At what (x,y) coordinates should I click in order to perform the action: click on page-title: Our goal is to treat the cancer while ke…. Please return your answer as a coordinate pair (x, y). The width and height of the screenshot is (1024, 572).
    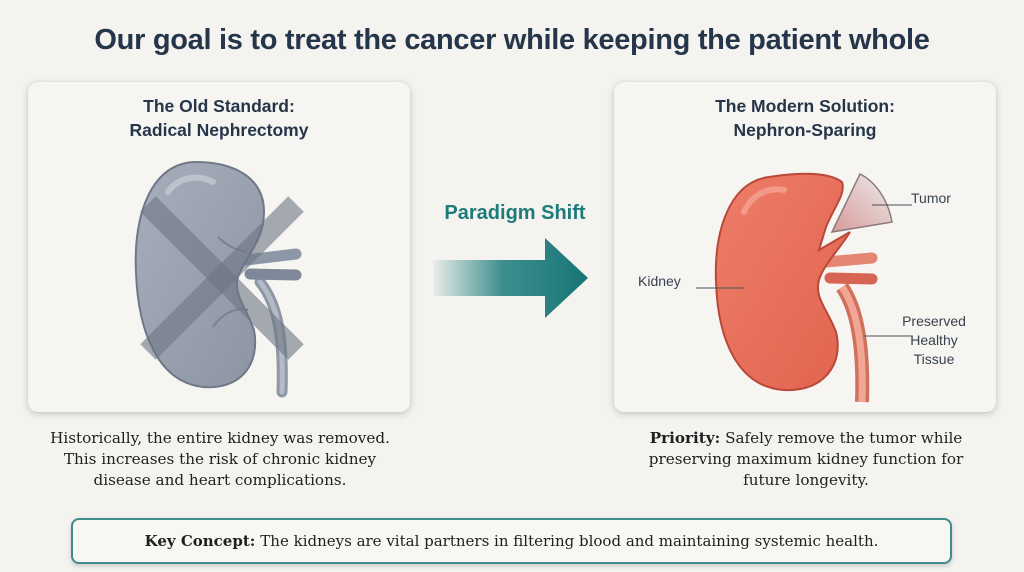
    Looking at the image, I should click on (512, 40).